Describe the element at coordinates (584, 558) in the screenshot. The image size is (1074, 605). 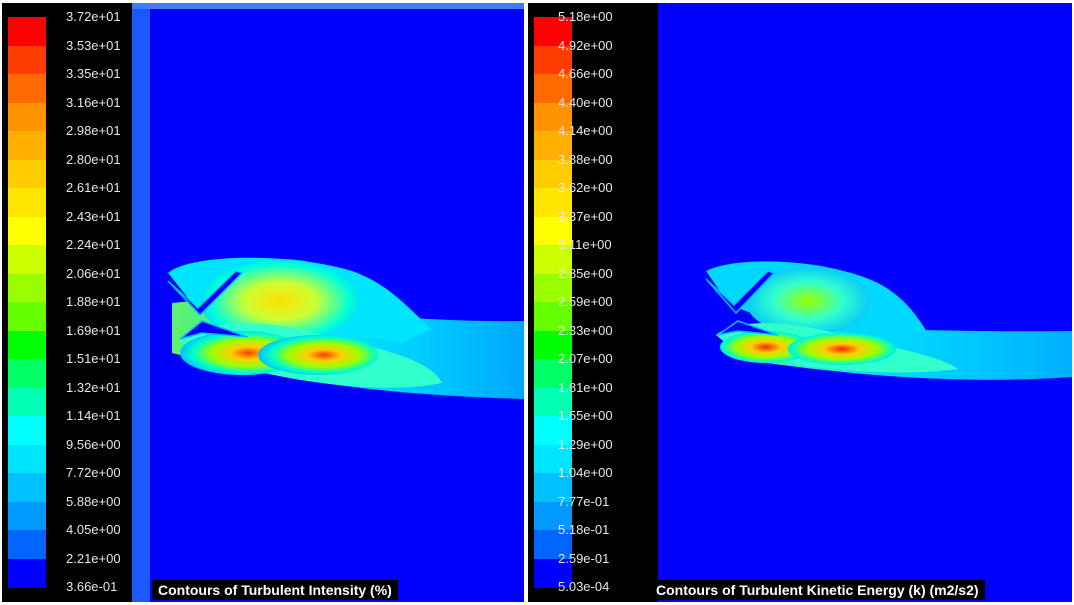
I see `colorbar-tick-label: 2.59e-01` at that location.